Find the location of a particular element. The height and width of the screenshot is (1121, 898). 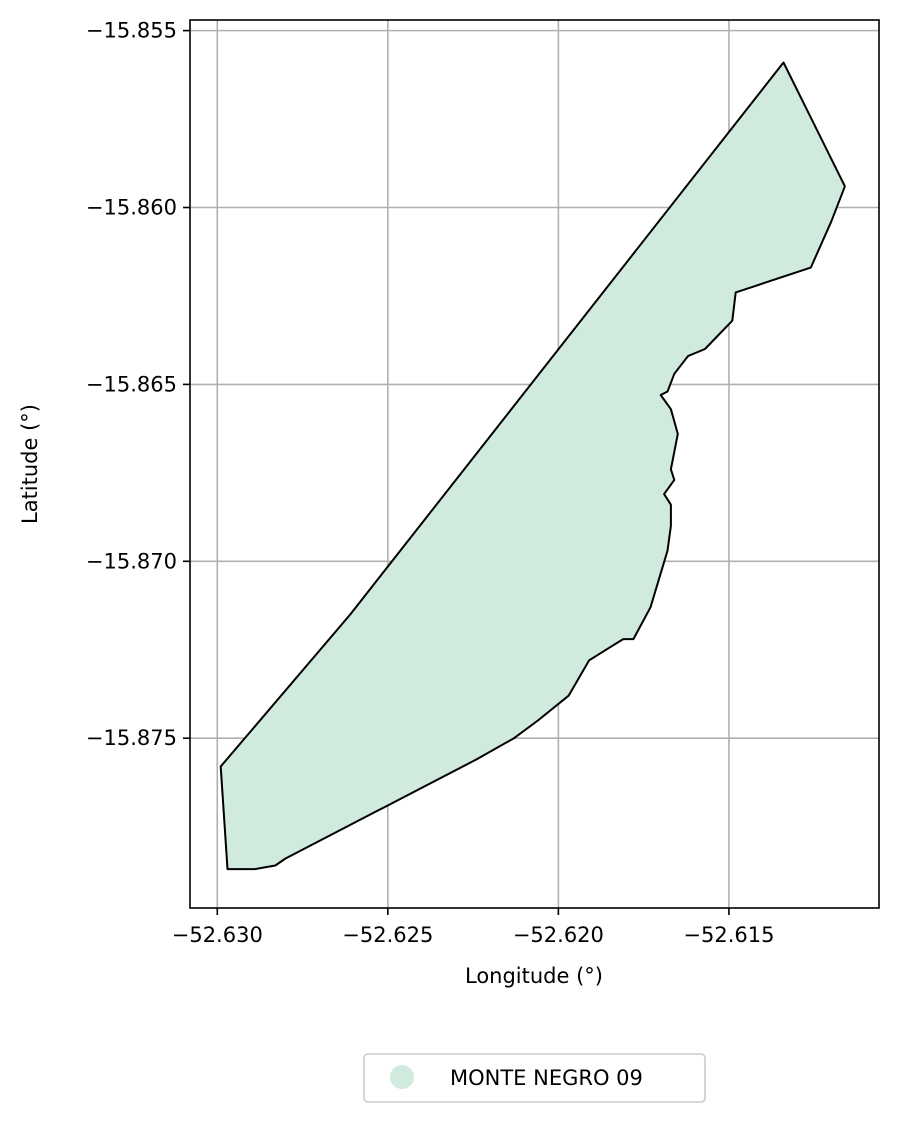

x-tick-label: −52.620 is located at coordinates (558, 935).